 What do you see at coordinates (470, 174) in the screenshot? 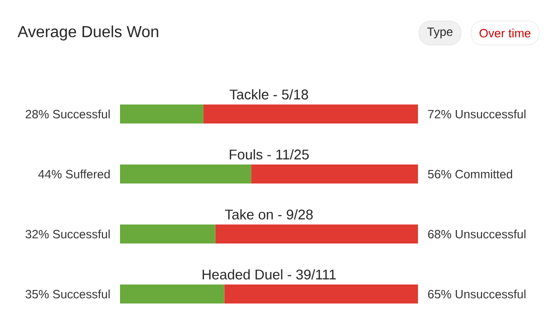
I see `data-label: 56% Committed` at bounding box center [470, 174].